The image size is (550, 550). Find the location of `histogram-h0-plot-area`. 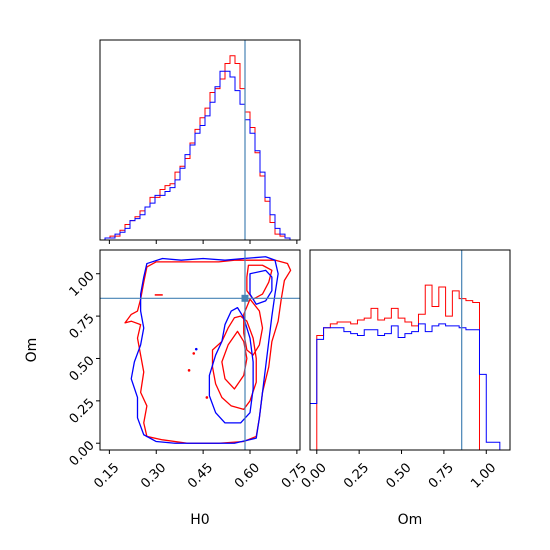

histogram-h0-plot-area is located at coordinates (200, 140).